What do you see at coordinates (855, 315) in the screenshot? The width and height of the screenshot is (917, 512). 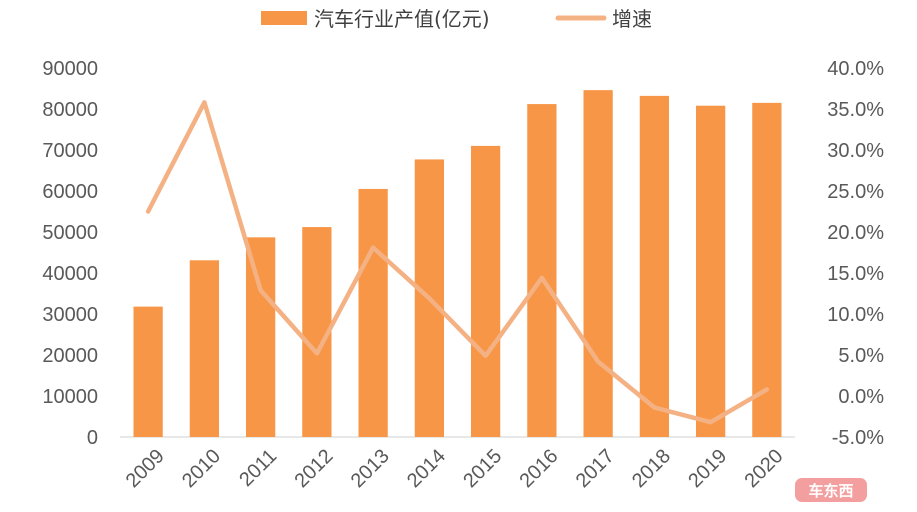 I see `y-right-tick-label: 10.0%` at bounding box center [855, 315].